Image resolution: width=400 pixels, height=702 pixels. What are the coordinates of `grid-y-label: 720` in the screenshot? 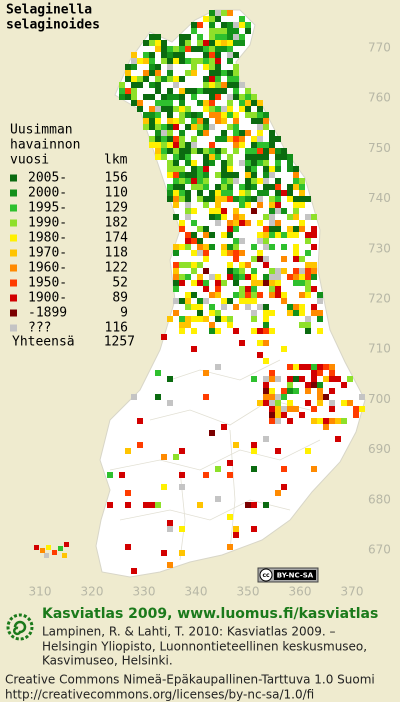 It's located at (379, 299).